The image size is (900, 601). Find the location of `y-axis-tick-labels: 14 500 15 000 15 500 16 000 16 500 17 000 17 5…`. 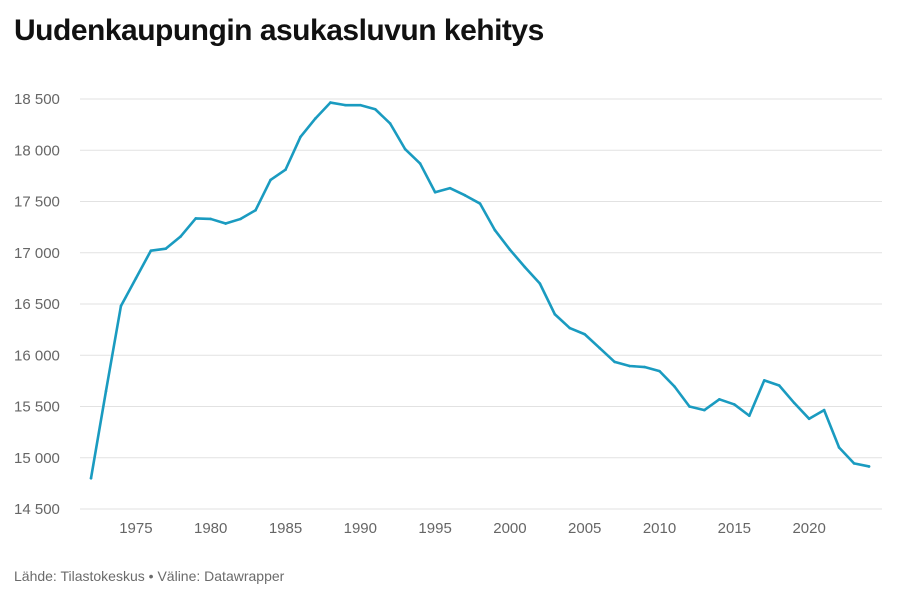

y-axis-tick-labels: 14 500 15 000 15 500 16 000 16 500 17 000 17 5… is located at coordinates (37, 304).